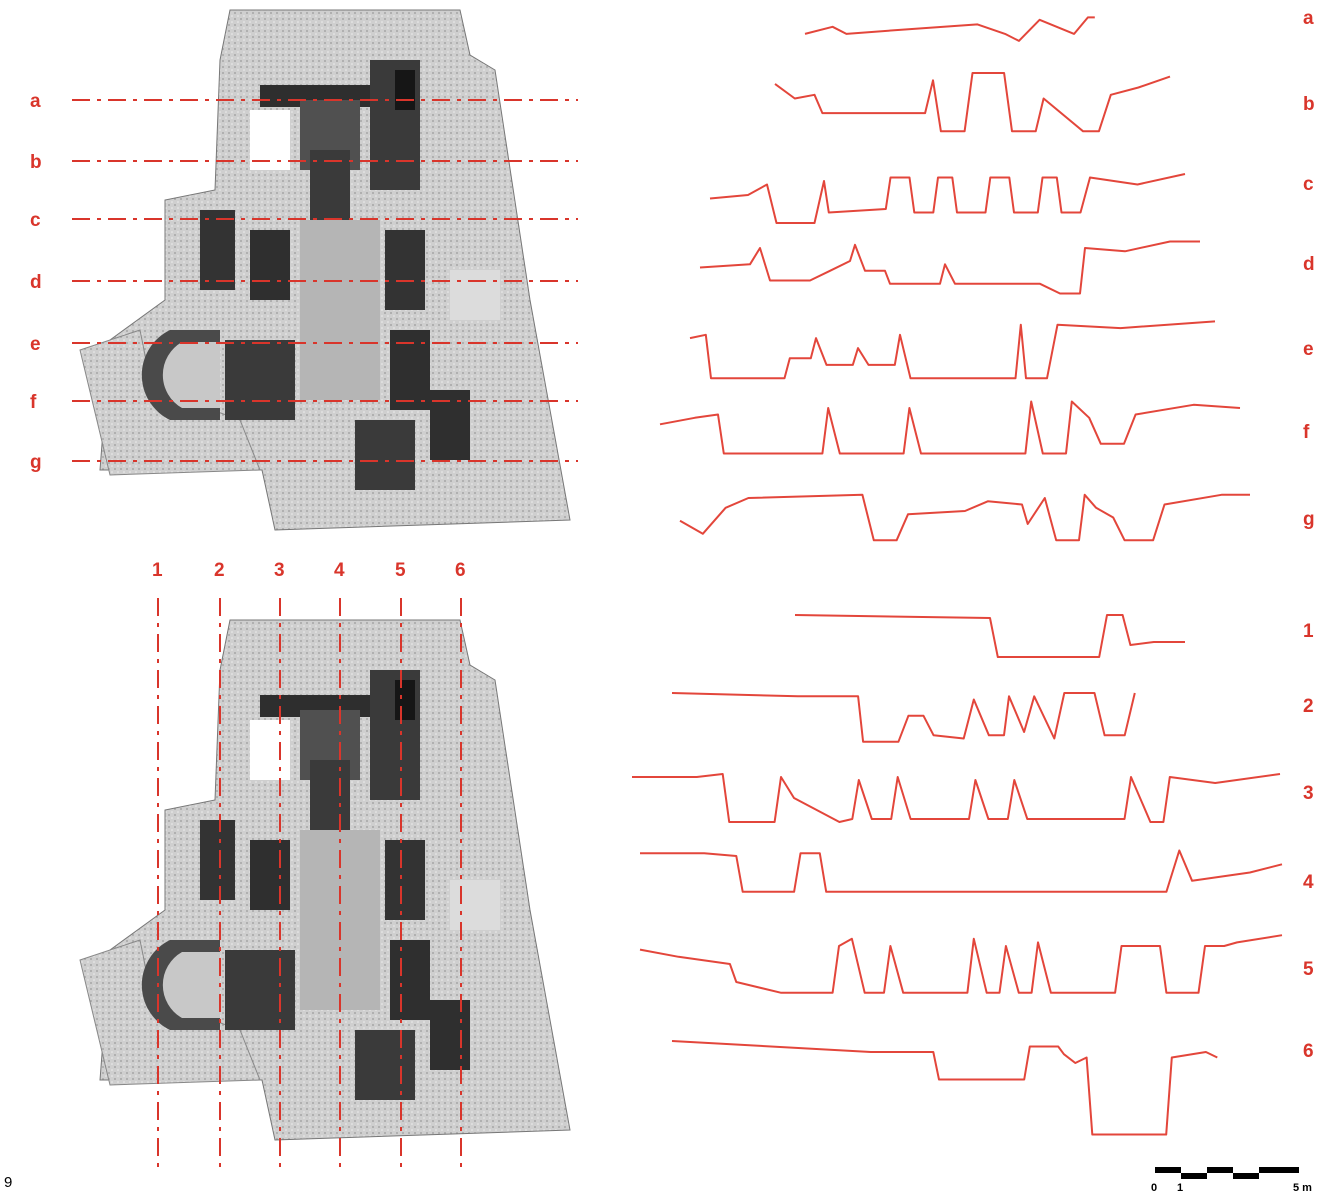 The image size is (1322, 1193). I want to click on section-label-right-g: g, so click(1309, 519).